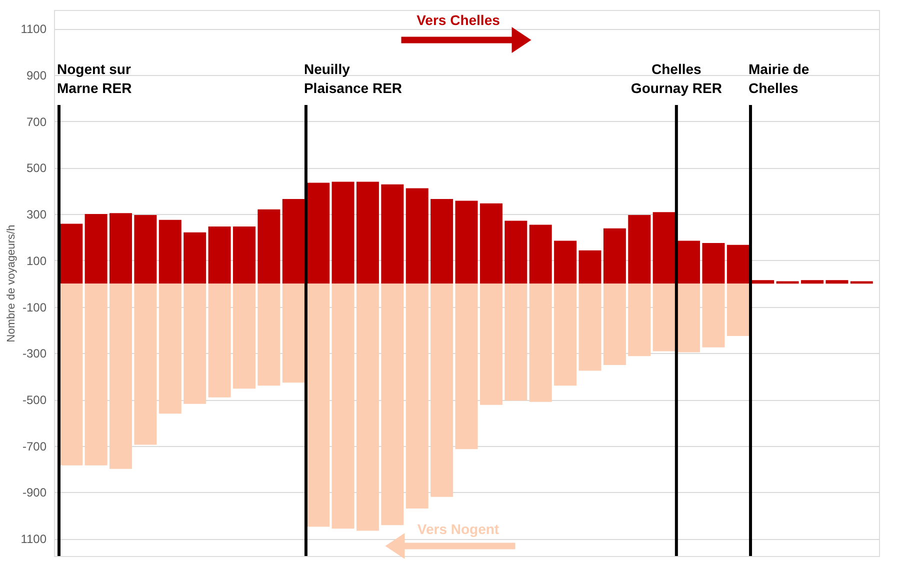 This screenshot has width=913, height=566. What do you see at coordinates (36, 75) in the screenshot?
I see `y-tick-label: 900` at bounding box center [36, 75].